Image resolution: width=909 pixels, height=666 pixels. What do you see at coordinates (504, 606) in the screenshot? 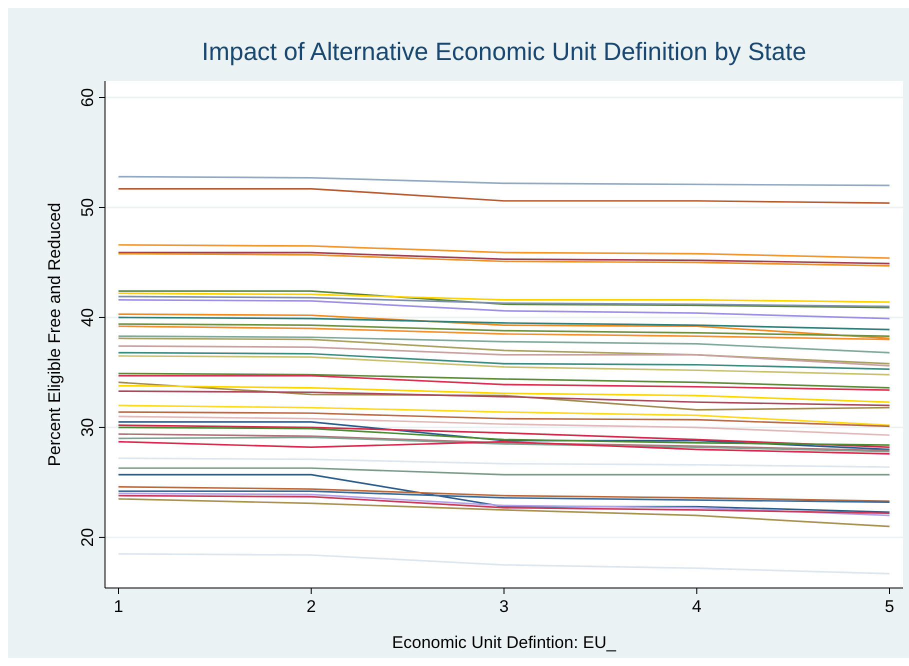
I see `x-tick-label: 3` at bounding box center [504, 606].